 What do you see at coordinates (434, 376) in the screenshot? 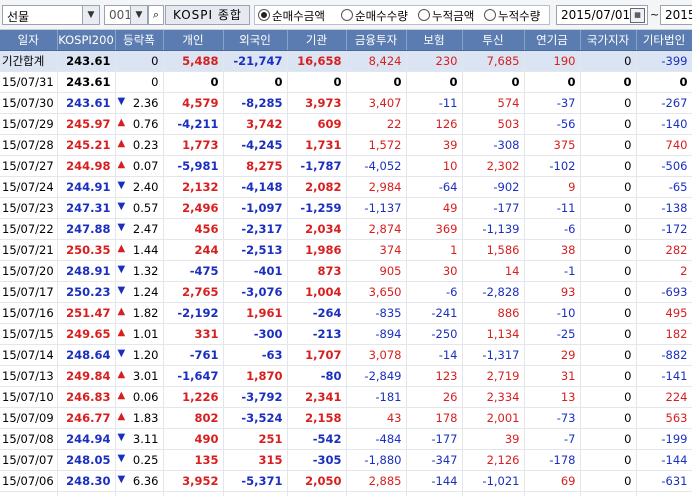
I see `insurance-cell: 123` at bounding box center [434, 376].